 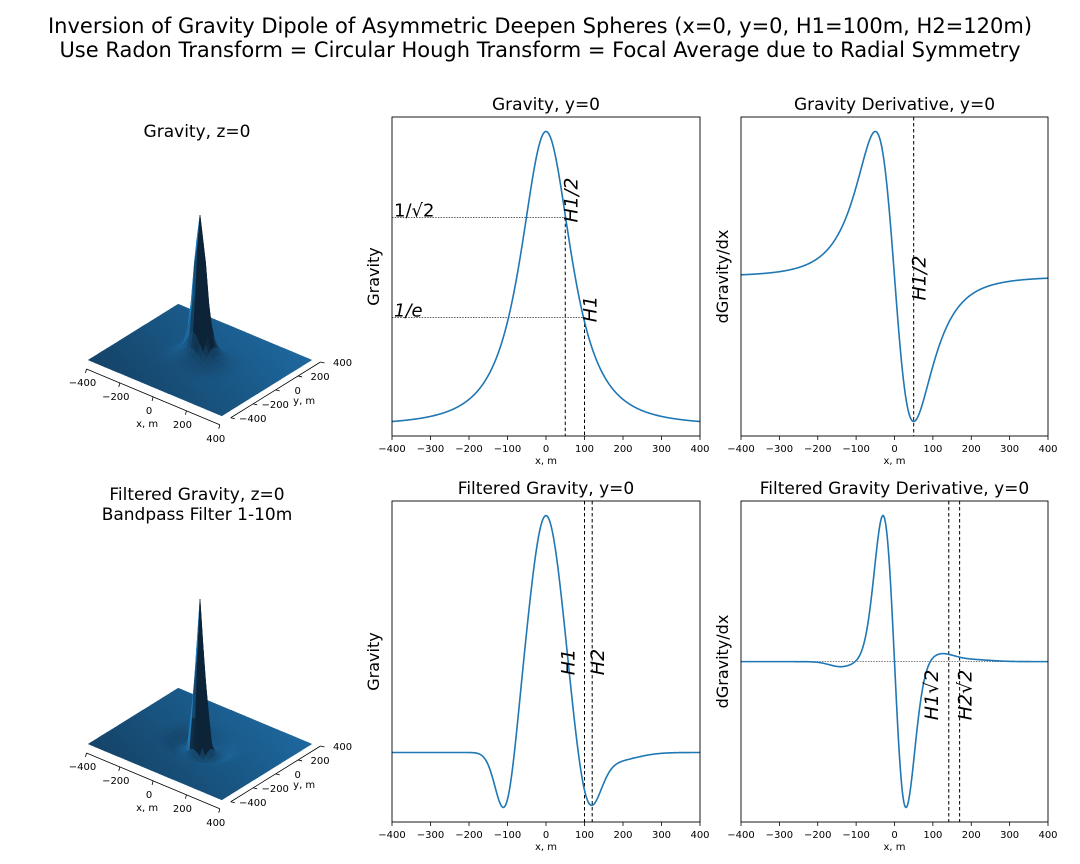 I want to click on plot-title: Filtered Gravity, y=0, so click(x=546, y=489).